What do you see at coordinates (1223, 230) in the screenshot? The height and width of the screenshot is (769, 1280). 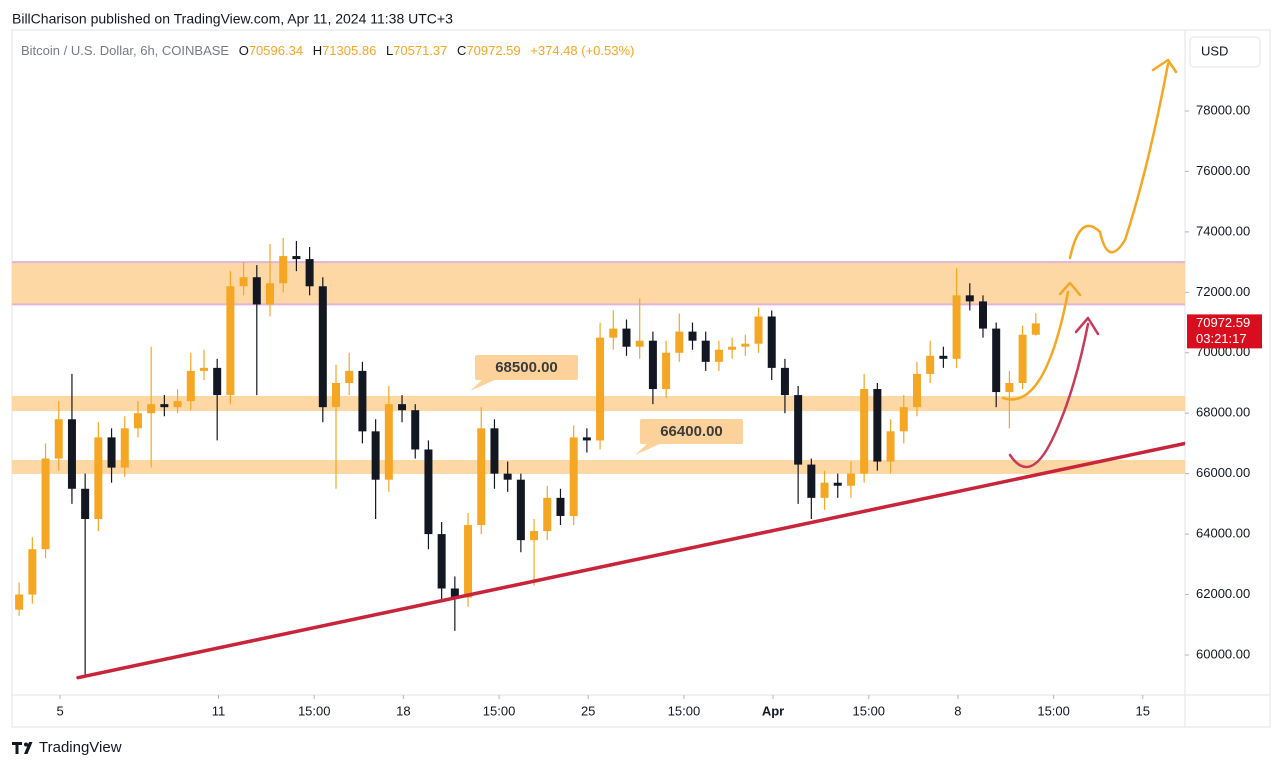 I see `y-tick-label: 74000.00` at bounding box center [1223, 230].